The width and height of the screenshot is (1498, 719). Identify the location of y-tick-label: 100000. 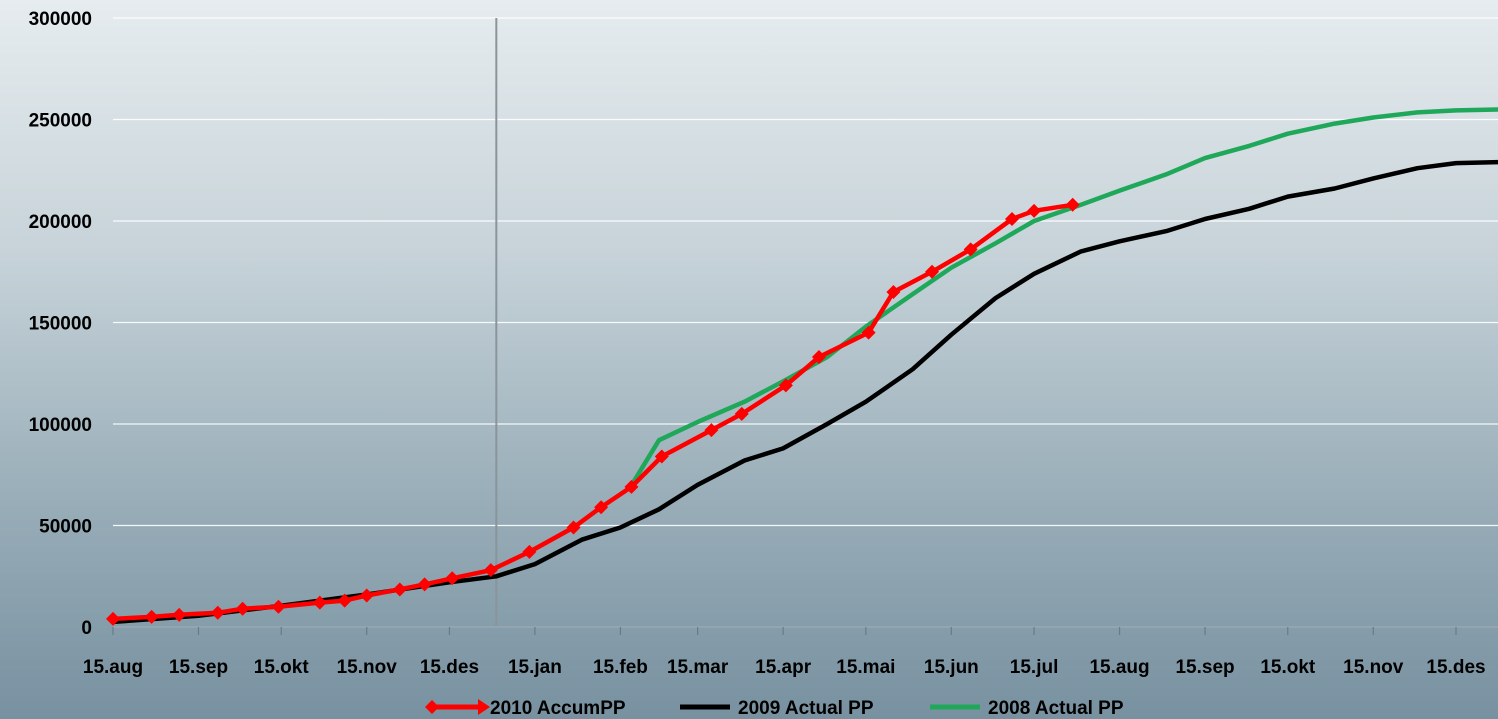
(60, 425).